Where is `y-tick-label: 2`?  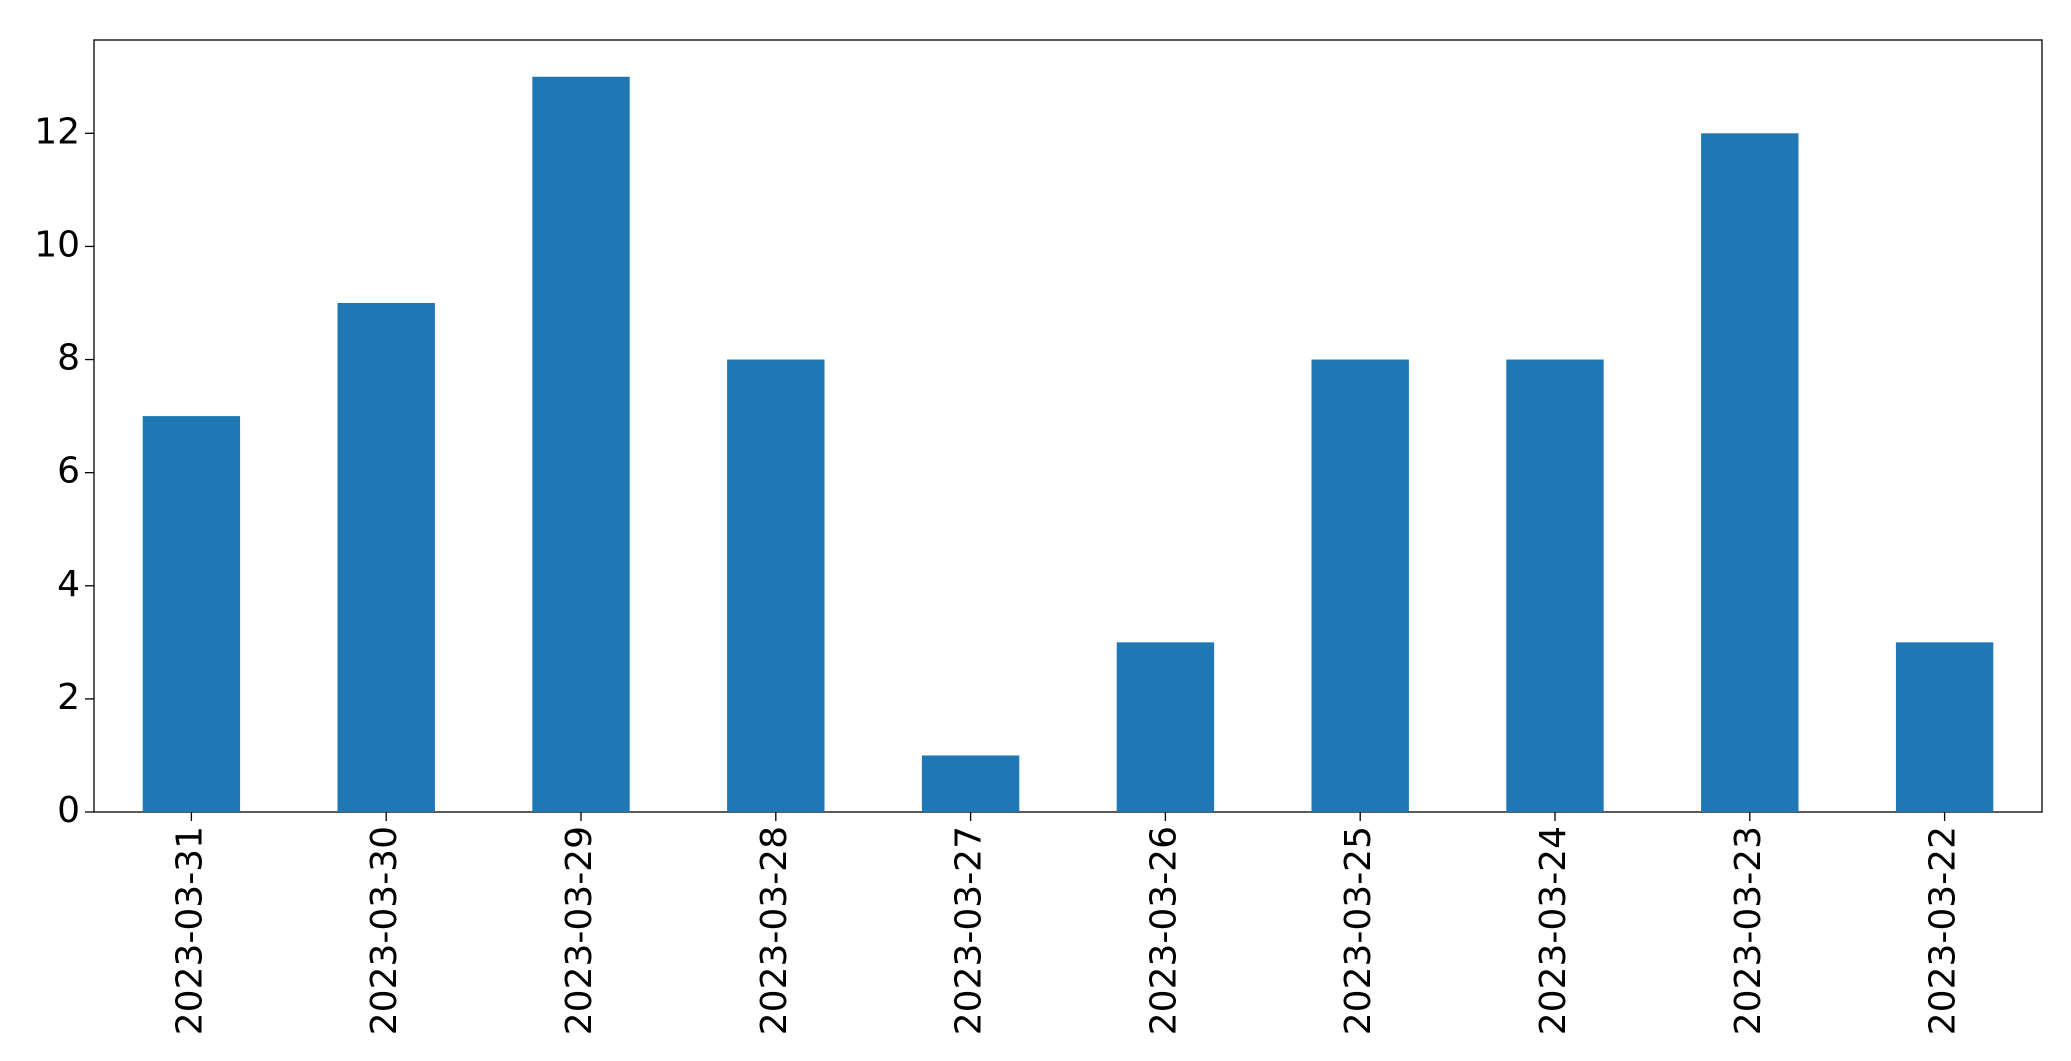 y-tick-label: 2 is located at coordinates (68, 697).